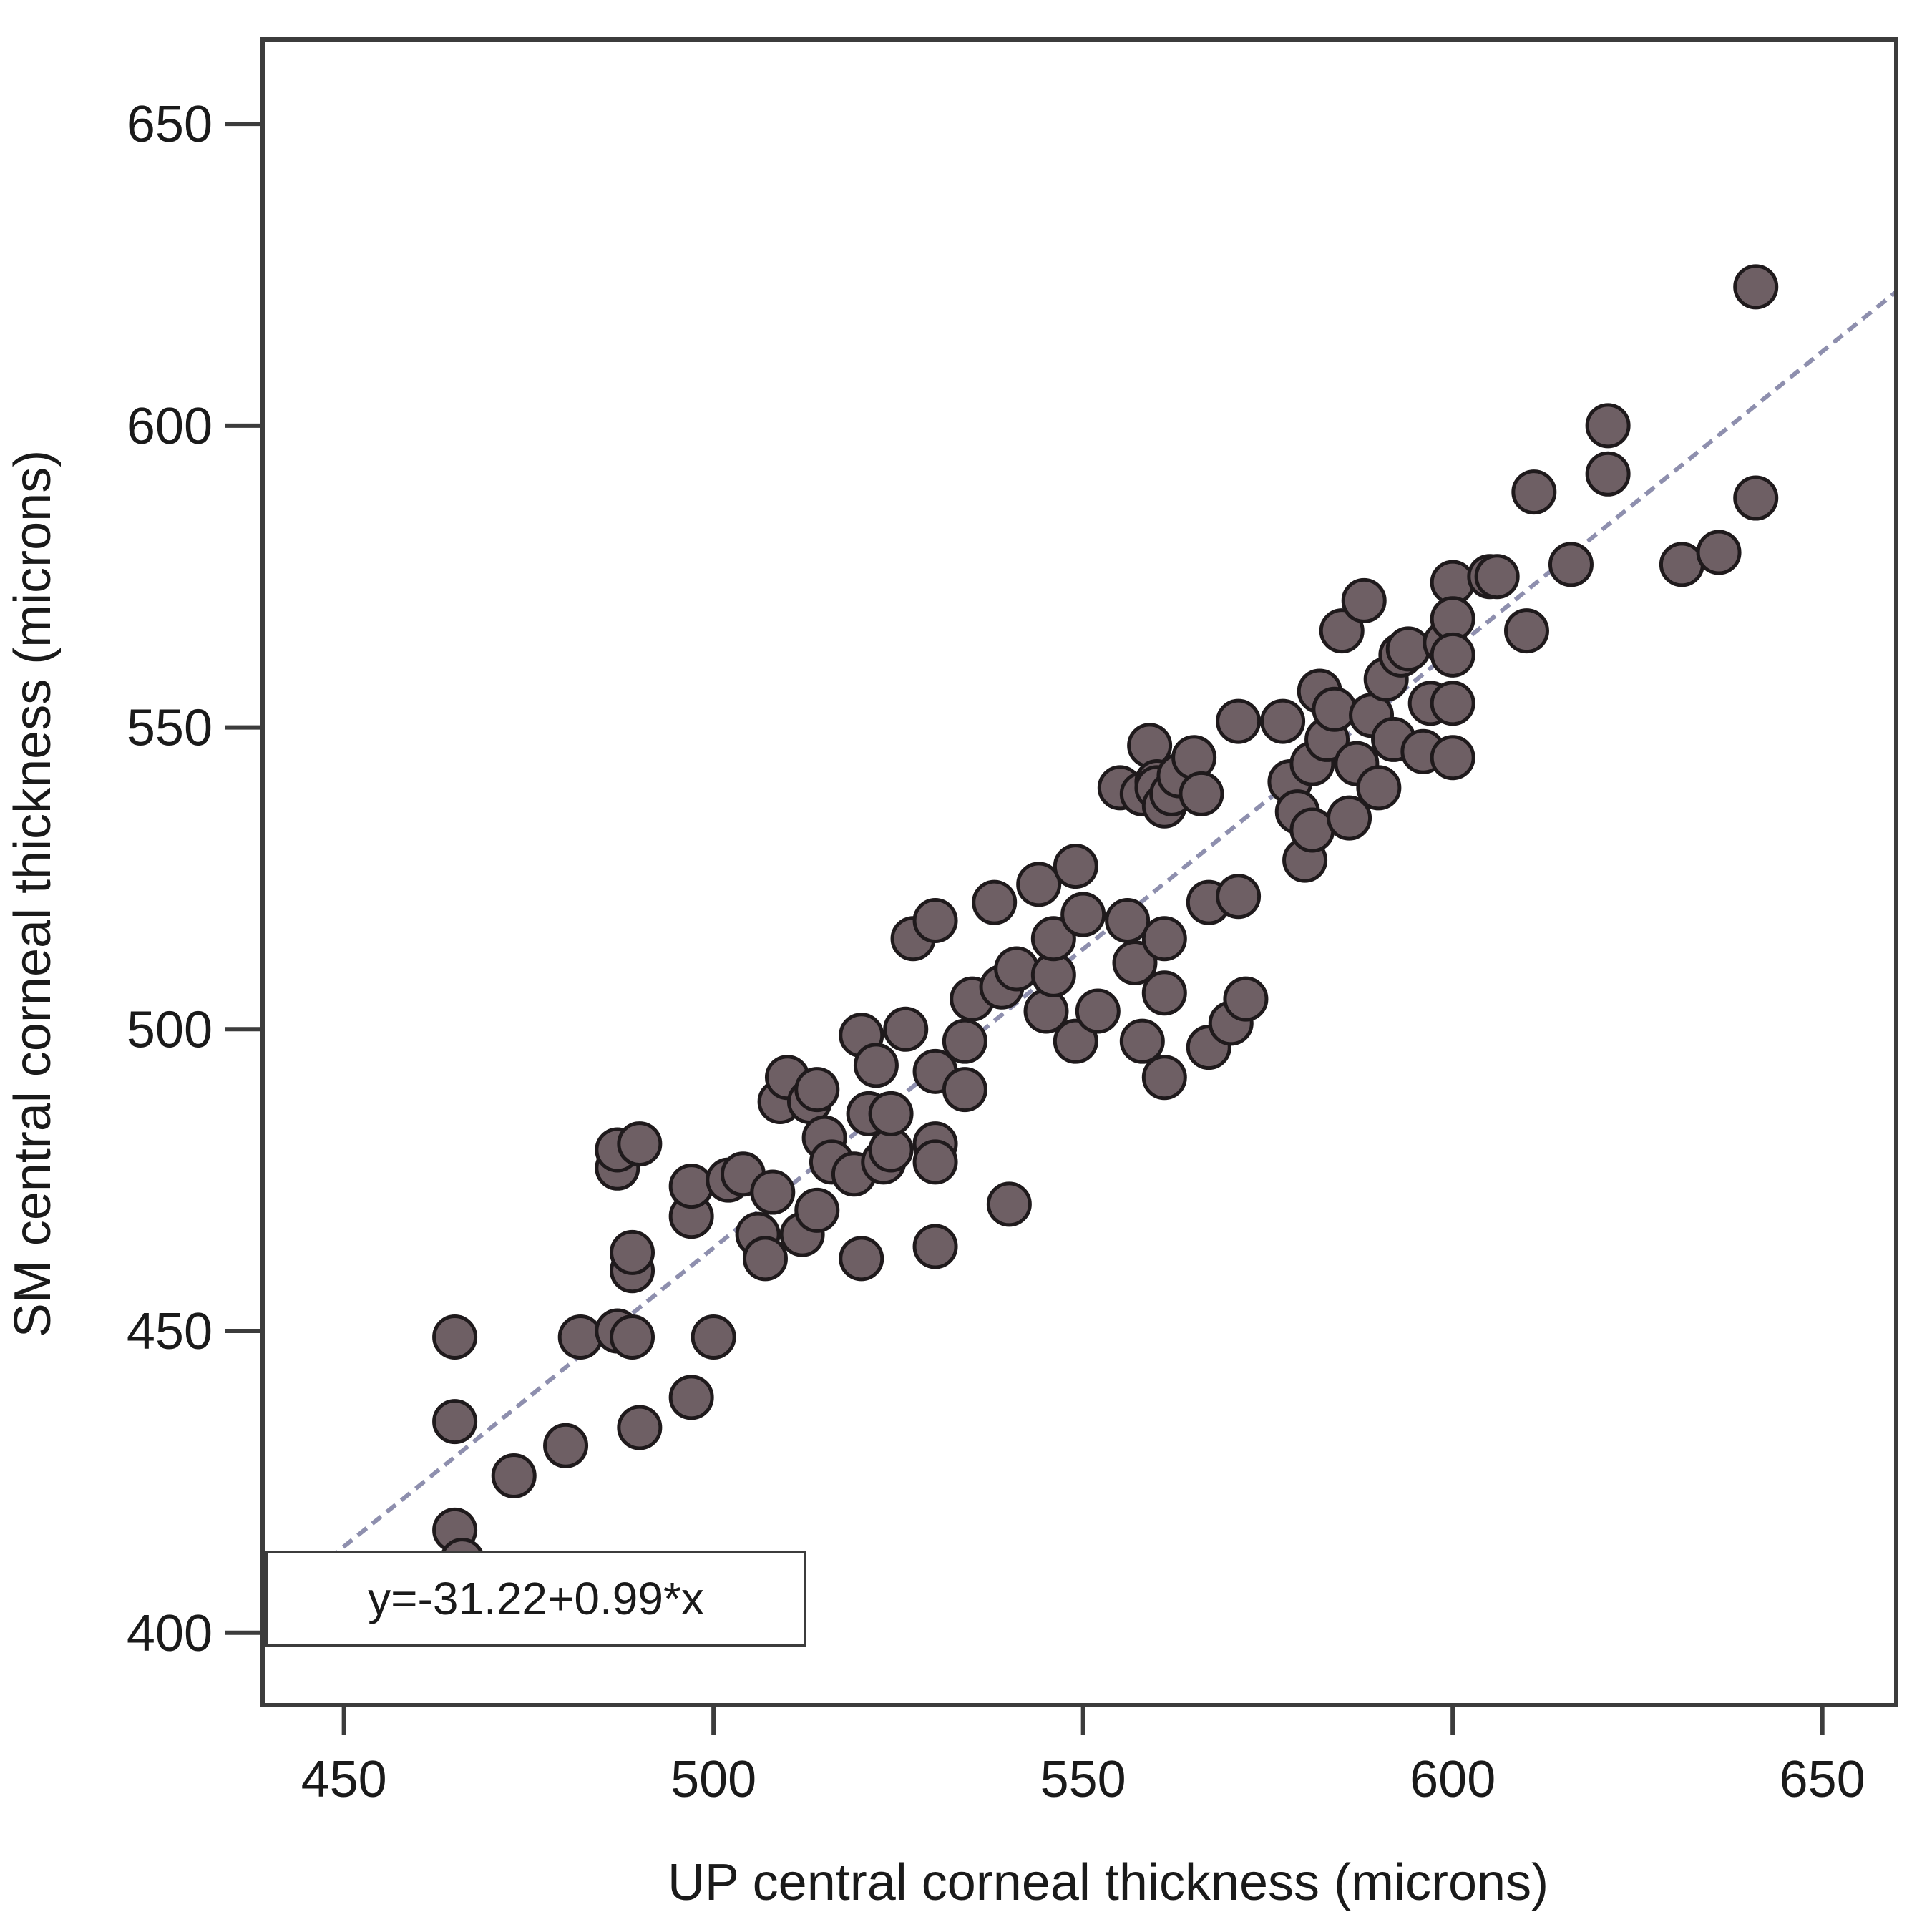 This screenshot has height=1917, width=1932. I want to click on x-axis-label: UP central corneal thickness (microns), so click(1108, 1882).